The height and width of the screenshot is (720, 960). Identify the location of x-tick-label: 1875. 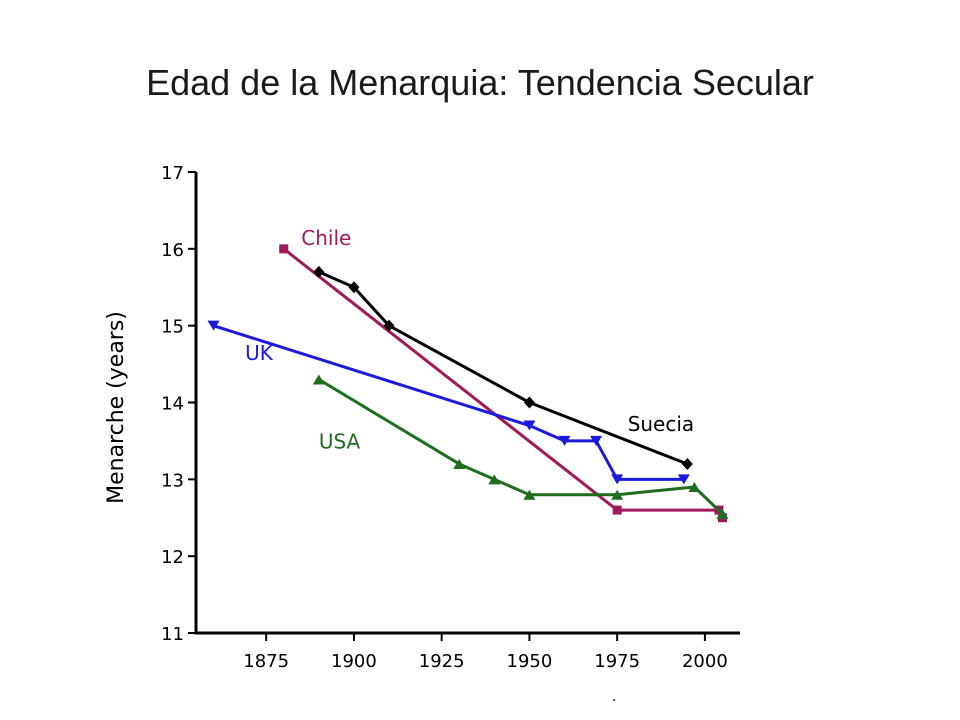
(266, 661).